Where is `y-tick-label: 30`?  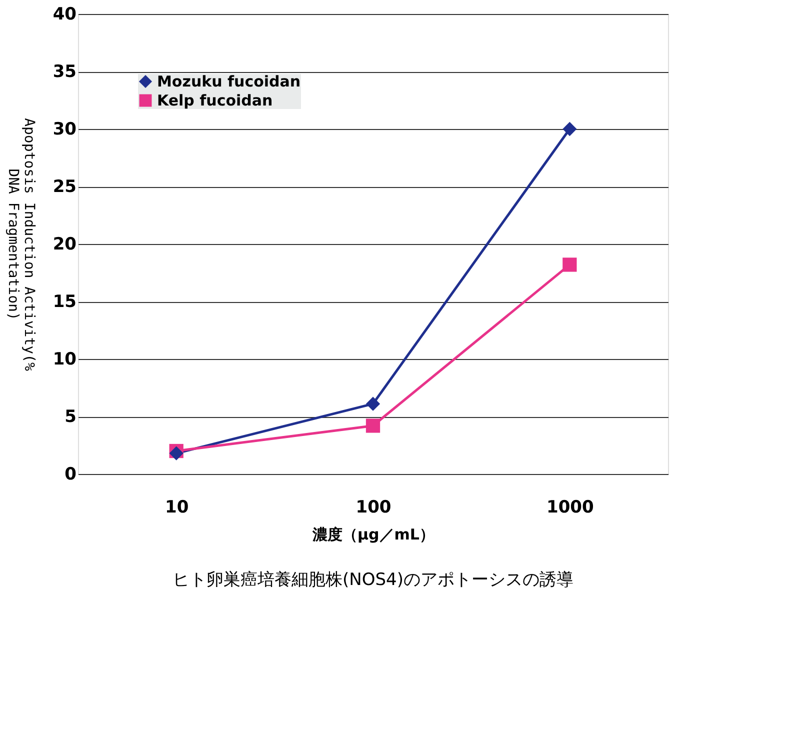 y-tick-label: 30 is located at coordinates (64, 130).